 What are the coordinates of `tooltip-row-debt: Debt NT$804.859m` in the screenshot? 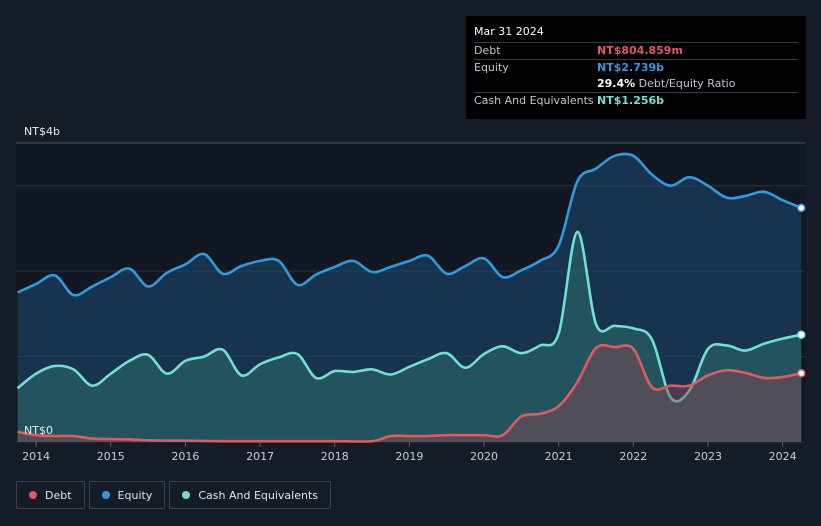 It's located at (636, 50).